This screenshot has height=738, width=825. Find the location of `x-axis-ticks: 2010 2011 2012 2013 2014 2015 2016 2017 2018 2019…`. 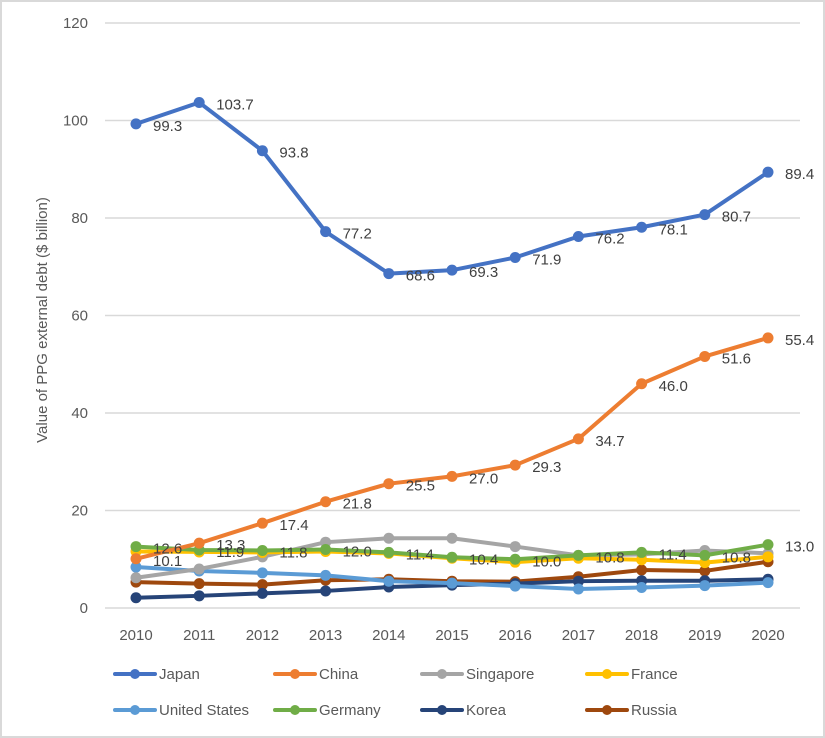

x-axis-ticks: 2010 2011 2012 2013 2014 2015 2016 2017 2018 2019… is located at coordinates (451, 635).